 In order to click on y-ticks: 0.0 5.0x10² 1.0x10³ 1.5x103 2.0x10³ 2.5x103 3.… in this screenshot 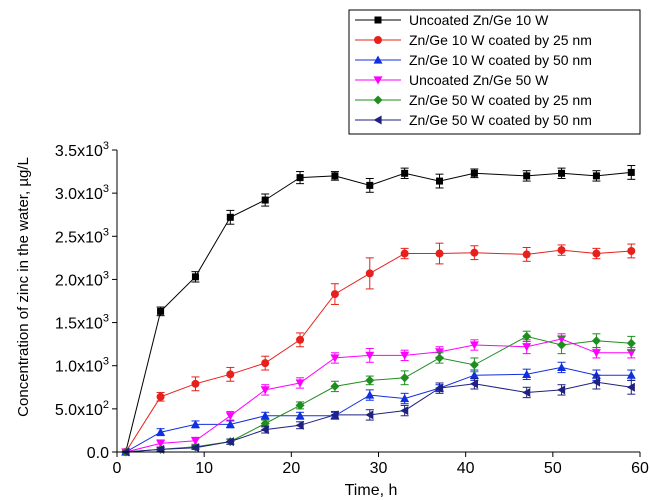, I will do `click(86, 301)`.